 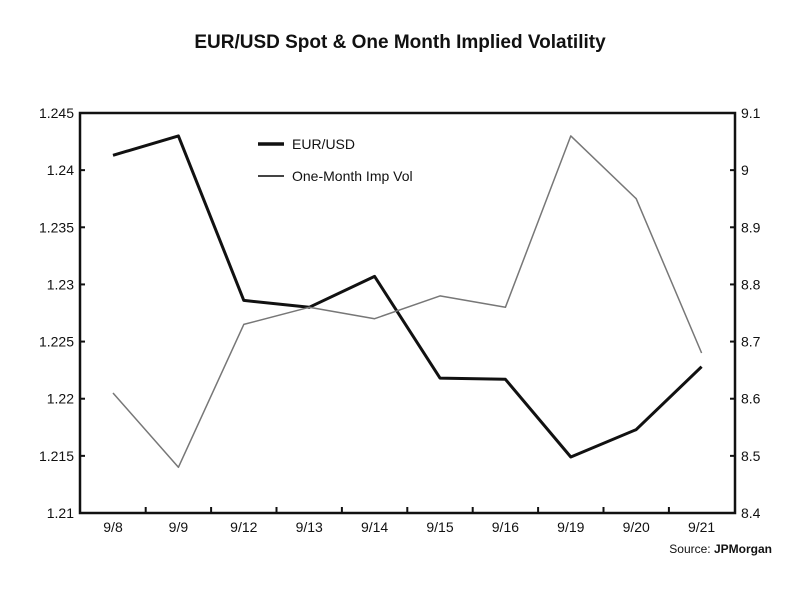 I want to click on left-axis-tick-label: 1.21, so click(x=60, y=513).